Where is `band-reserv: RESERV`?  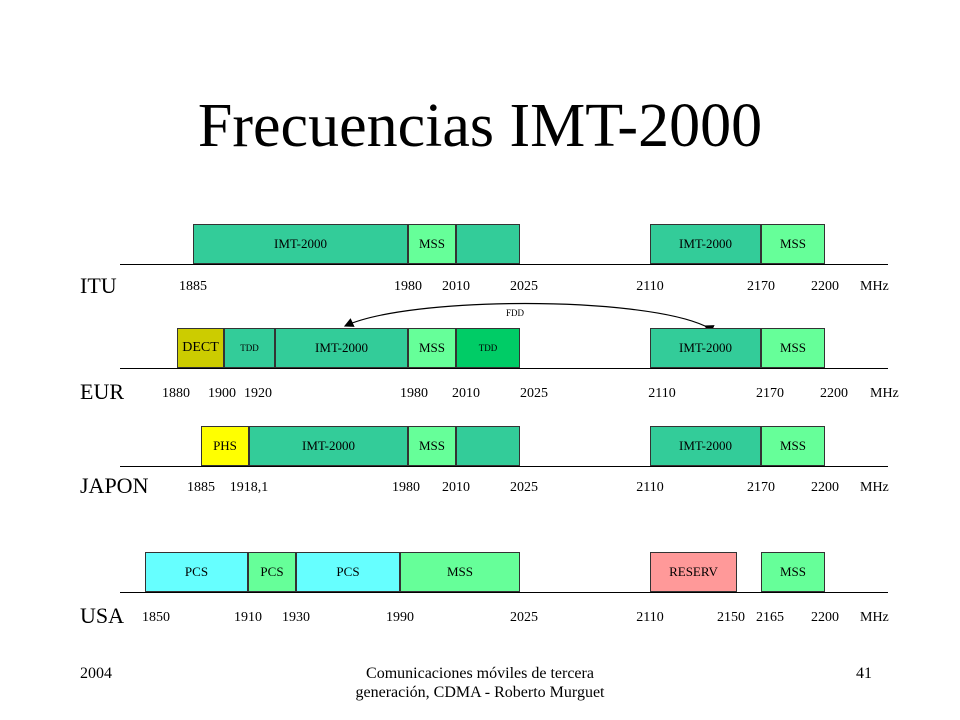 band-reserv: RESERV is located at coordinates (693, 572).